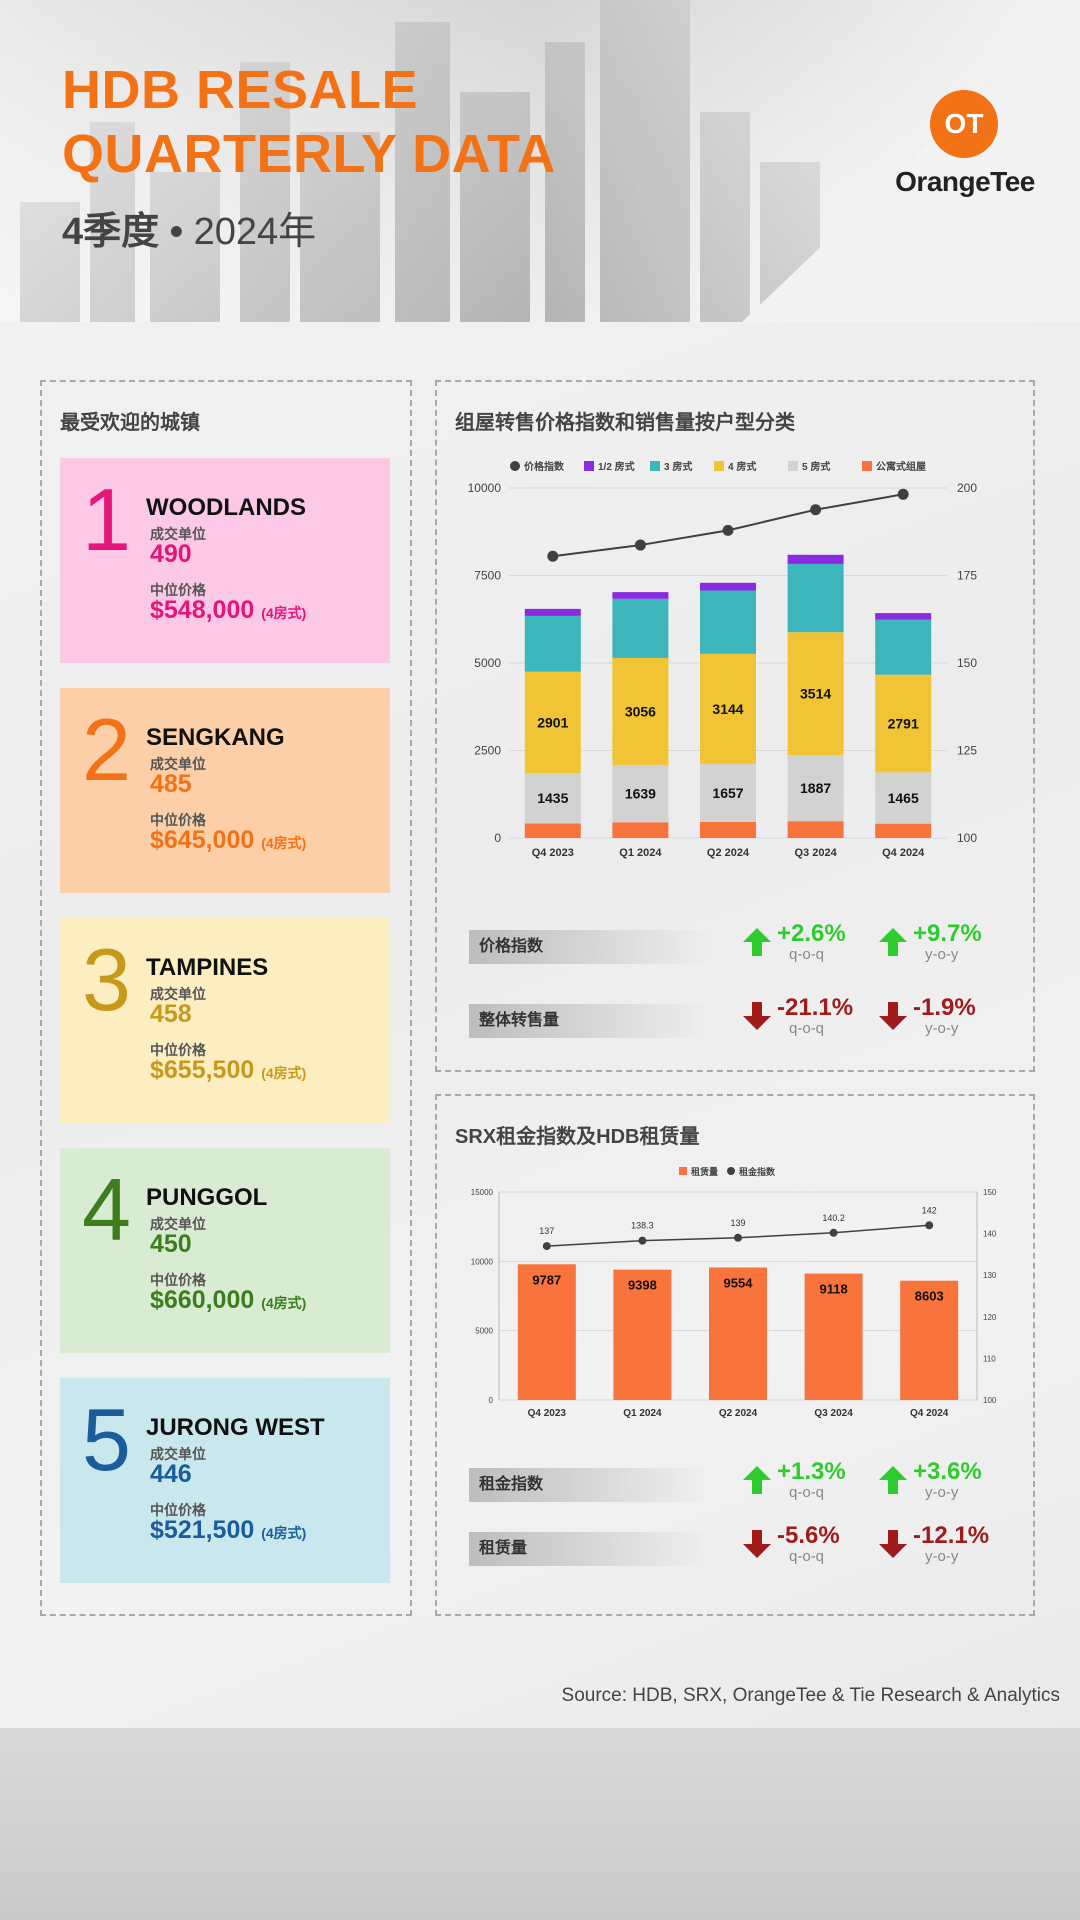 Image resolution: width=1080 pixels, height=1920 pixels. What do you see at coordinates (967, 838) in the screenshot?
I see `y2-tick-label: 100` at bounding box center [967, 838].